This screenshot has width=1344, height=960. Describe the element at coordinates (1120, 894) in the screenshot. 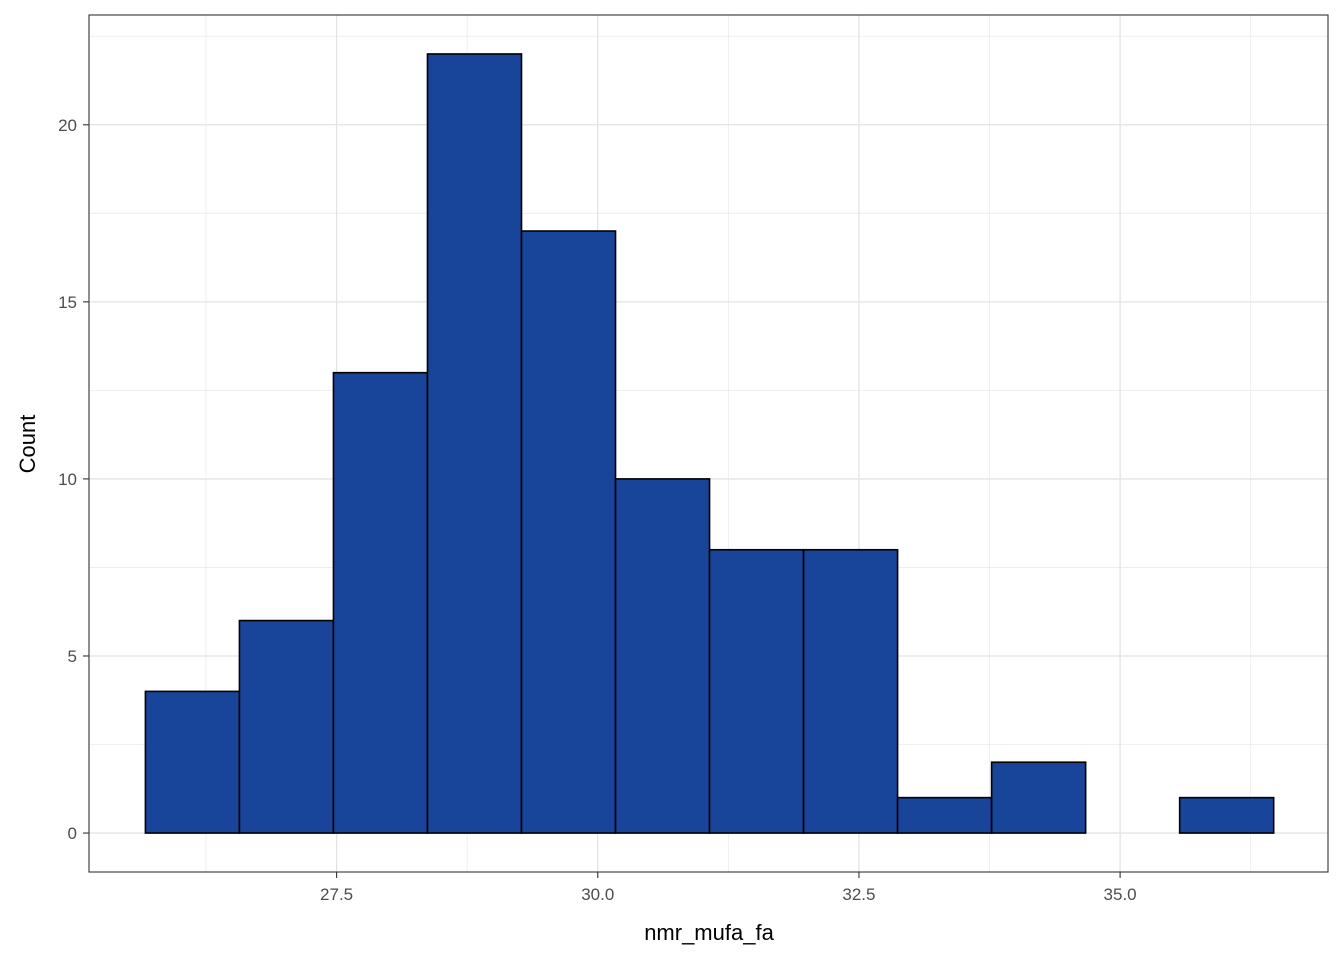

I see `x-tick-label: 35.0` at that location.